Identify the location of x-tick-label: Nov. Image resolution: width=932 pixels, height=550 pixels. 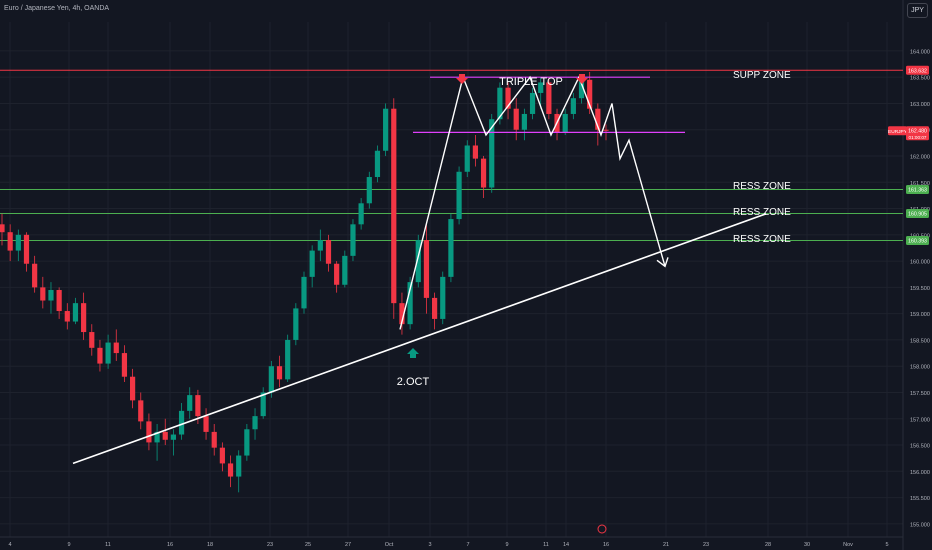
(848, 545).